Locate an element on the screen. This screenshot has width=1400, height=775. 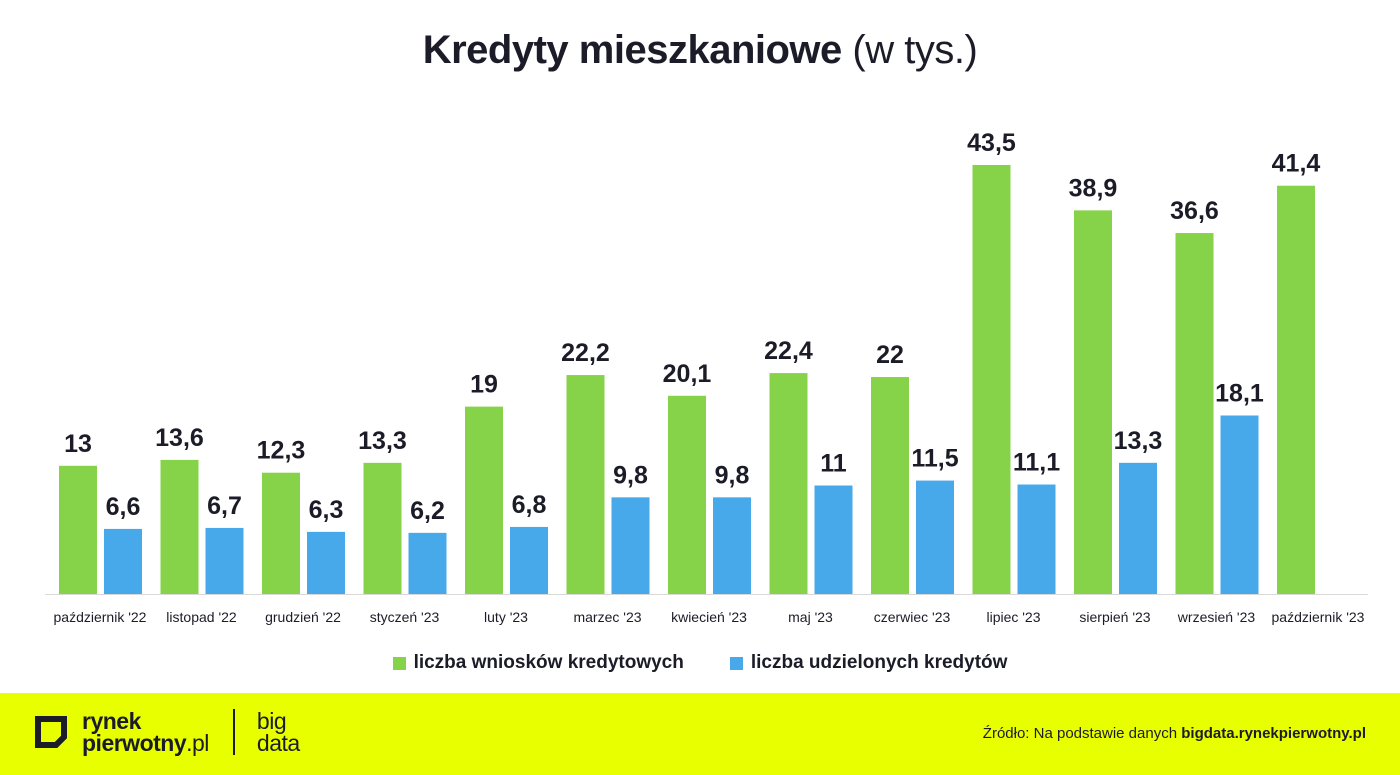
x-tick-label: lipiec '23 is located at coordinates (1013, 617).